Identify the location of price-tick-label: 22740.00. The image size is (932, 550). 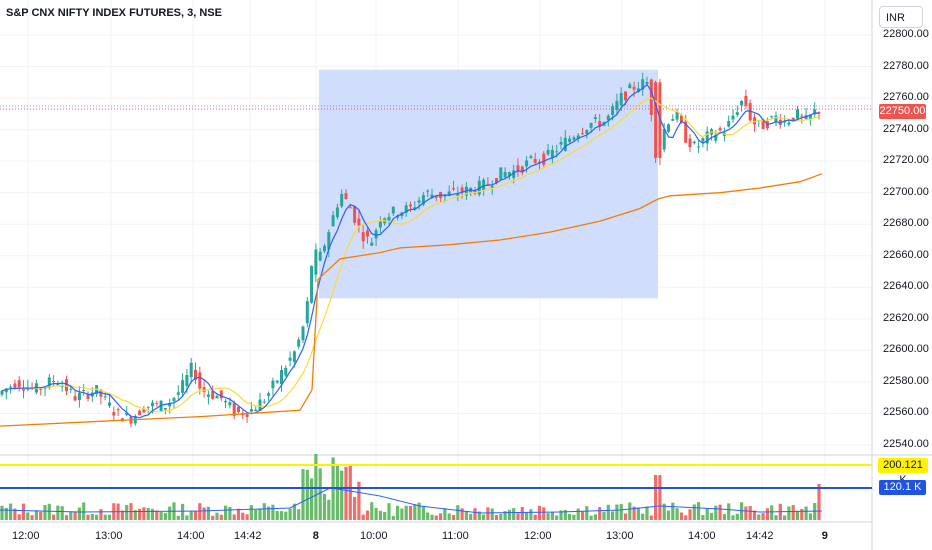
(906, 128).